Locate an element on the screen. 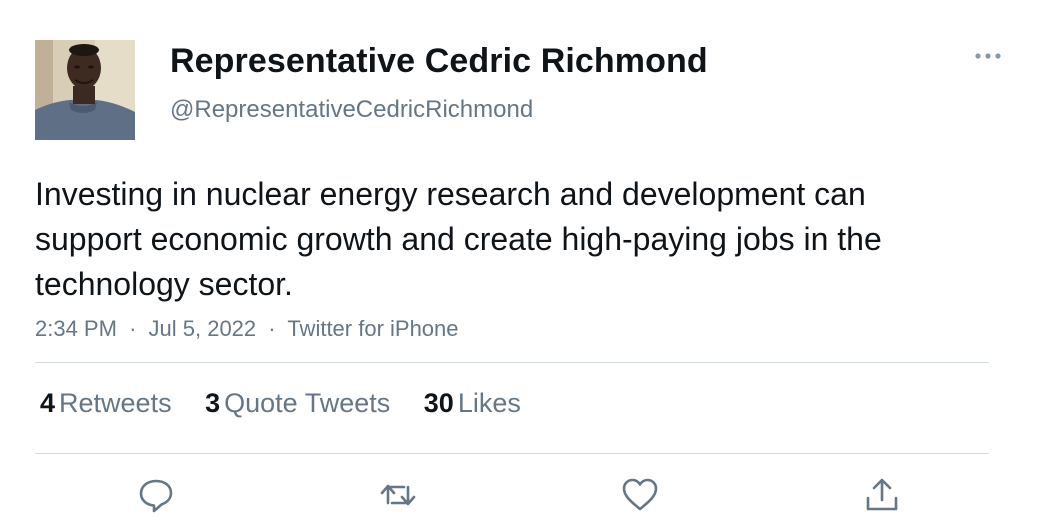  likes-stat: 30 Likes is located at coordinates (472, 403).